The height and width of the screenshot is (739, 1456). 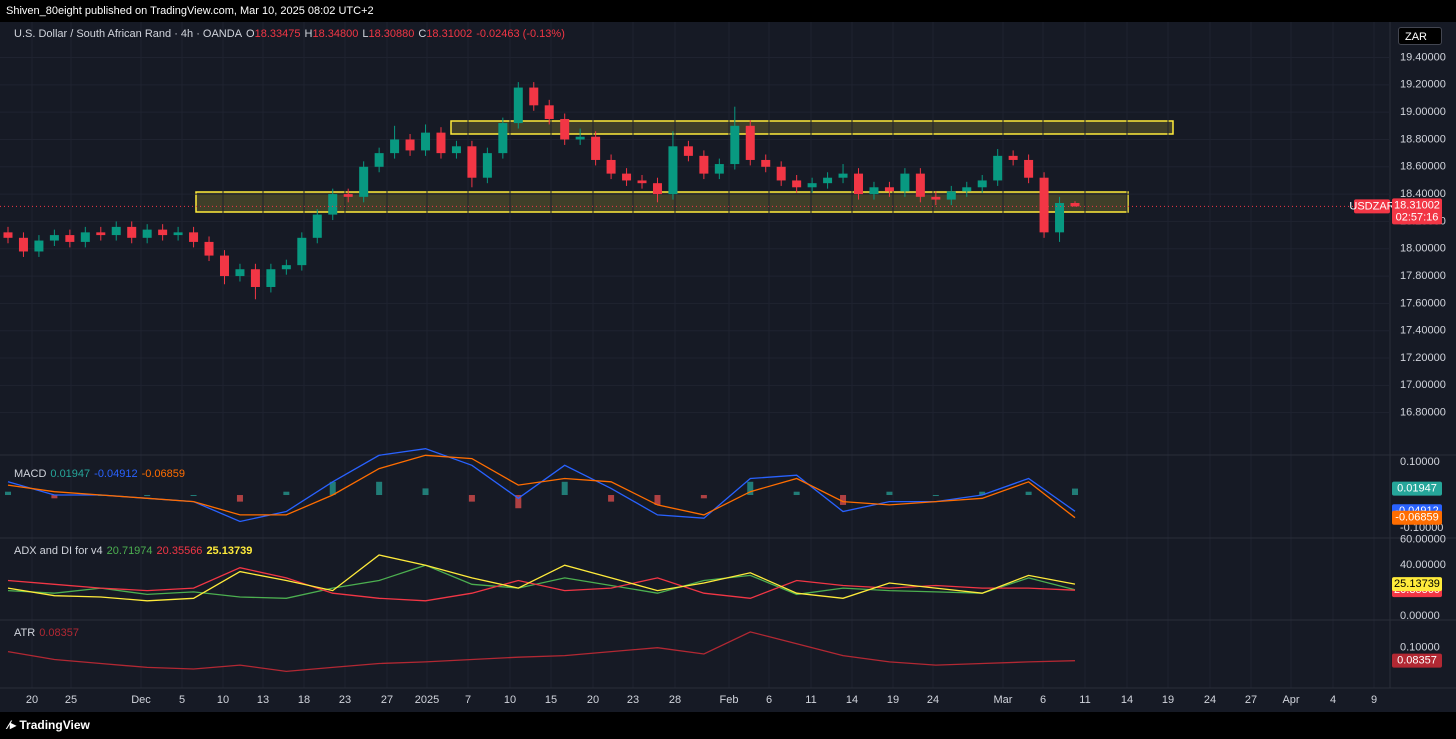 What do you see at coordinates (1423, 540) in the screenshot?
I see `y-tick-label: 60.00000` at bounding box center [1423, 540].